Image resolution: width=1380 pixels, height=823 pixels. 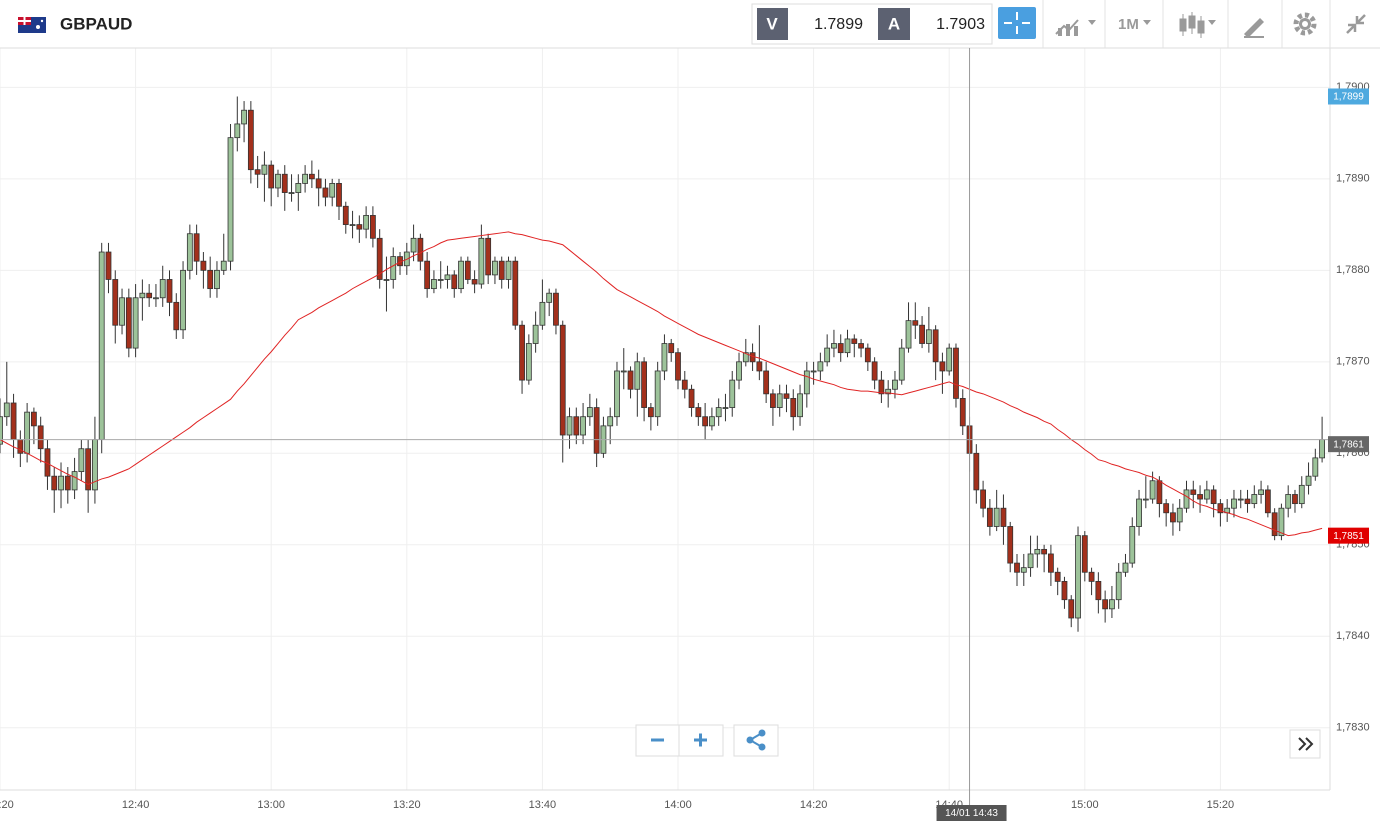 What do you see at coordinates (756, 740) in the screenshot?
I see `share-button` at bounding box center [756, 740].